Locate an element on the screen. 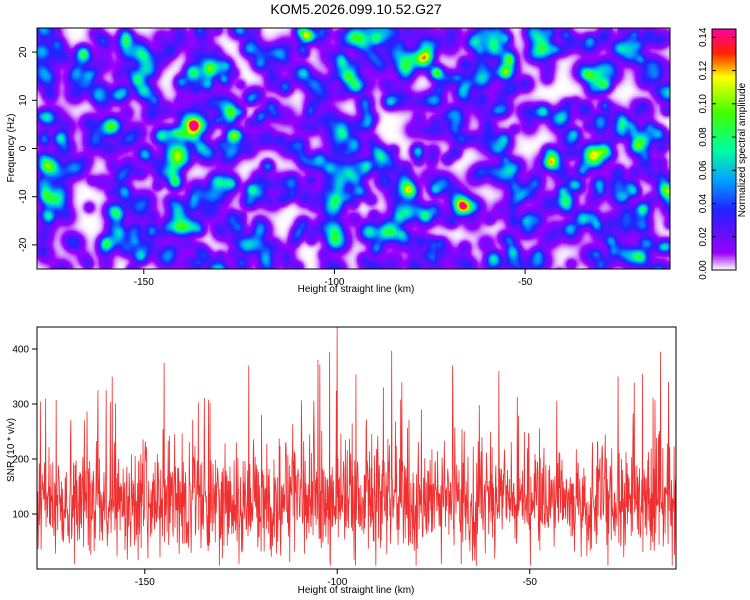  colorbar-tick-label: 0.00 is located at coordinates (703, 270).